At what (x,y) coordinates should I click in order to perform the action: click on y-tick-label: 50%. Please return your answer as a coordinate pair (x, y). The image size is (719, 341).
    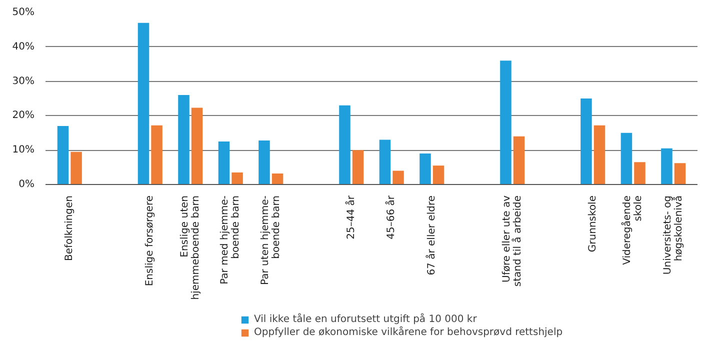
    Looking at the image, I should click on (23, 12).